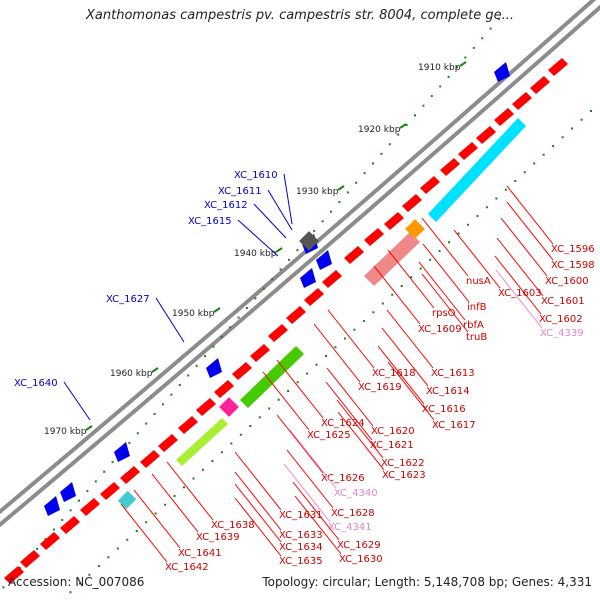 The height and width of the screenshot is (600, 600). What do you see at coordinates (403, 463) in the screenshot?
I see `right-gene-label: XC_1622` at bounding box center [403, 463].